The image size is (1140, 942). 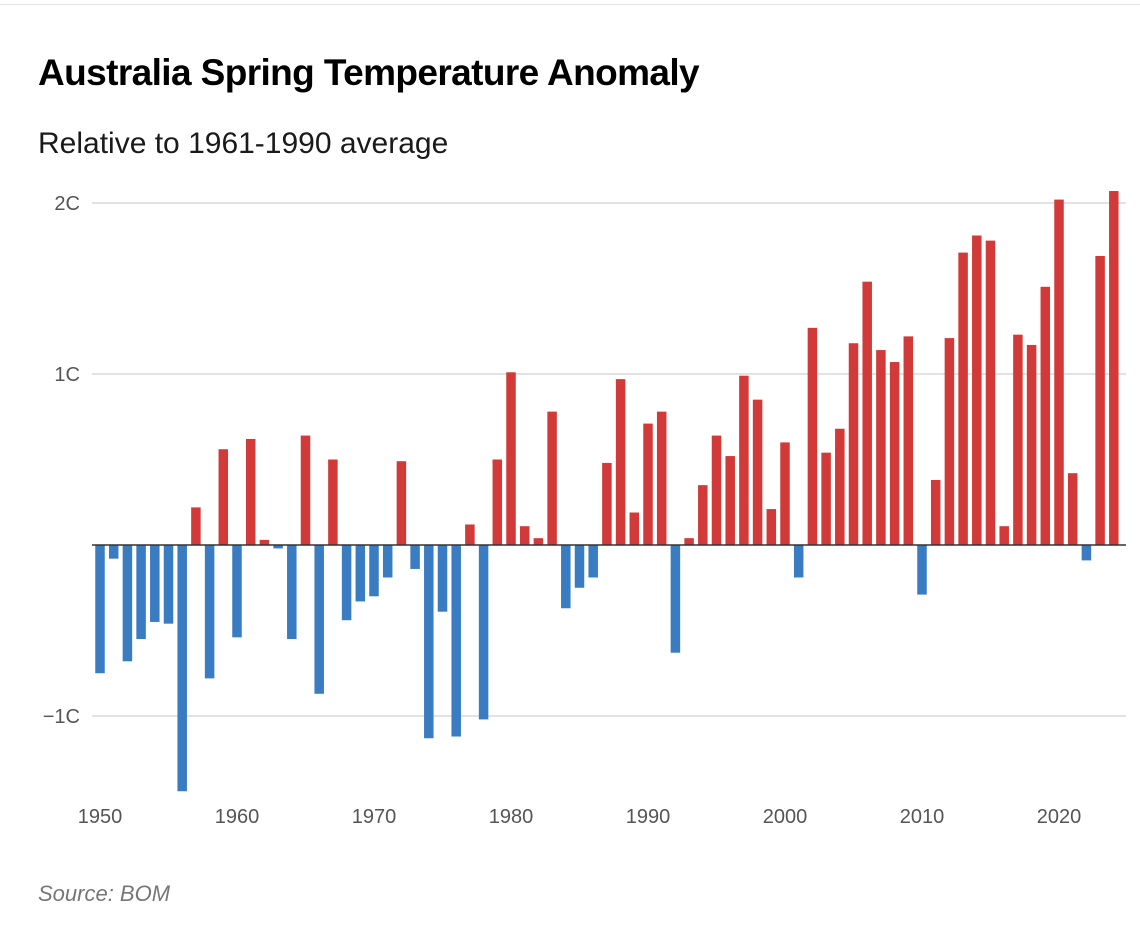 I want to click on bar-1978, so click(x=483, y=632).